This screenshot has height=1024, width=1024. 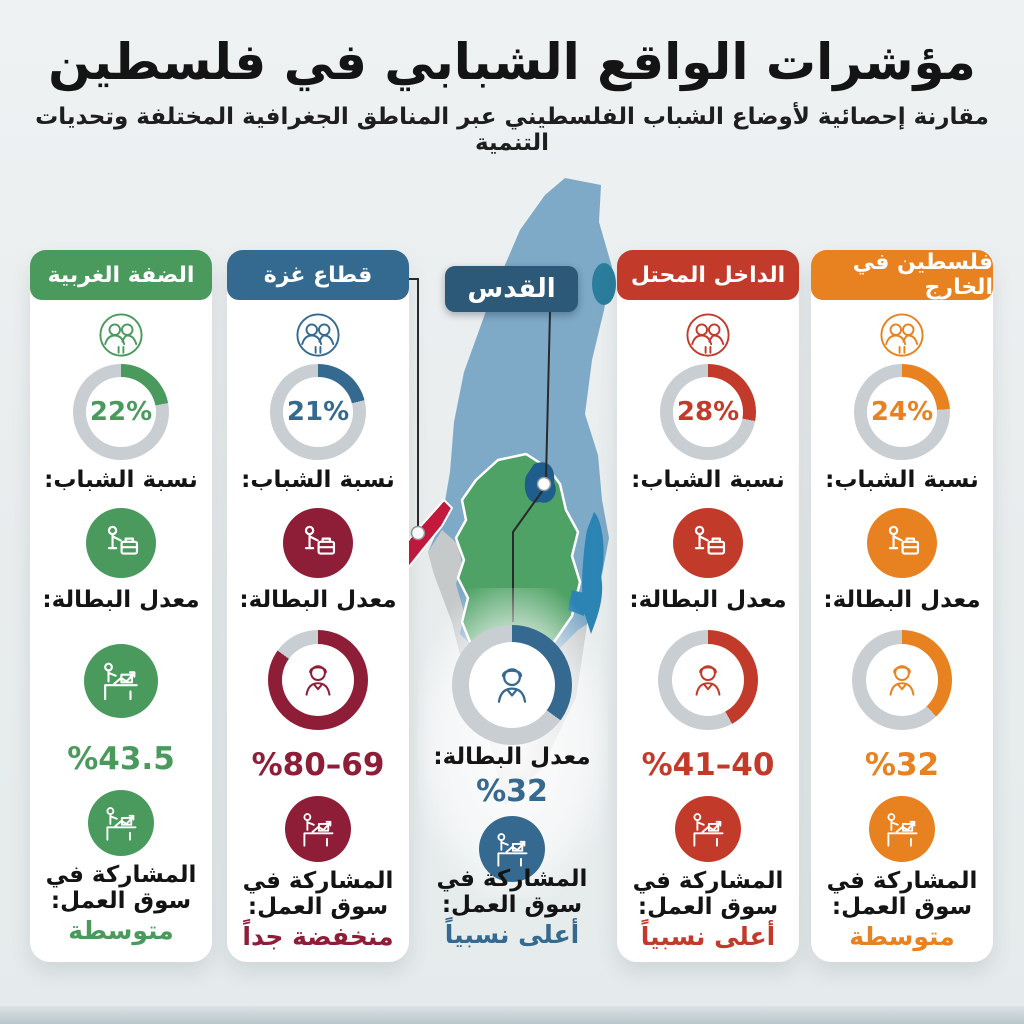 I want to click on jerusalem-participation-label-line1: المشاركة في, so click(x=512, y=879).